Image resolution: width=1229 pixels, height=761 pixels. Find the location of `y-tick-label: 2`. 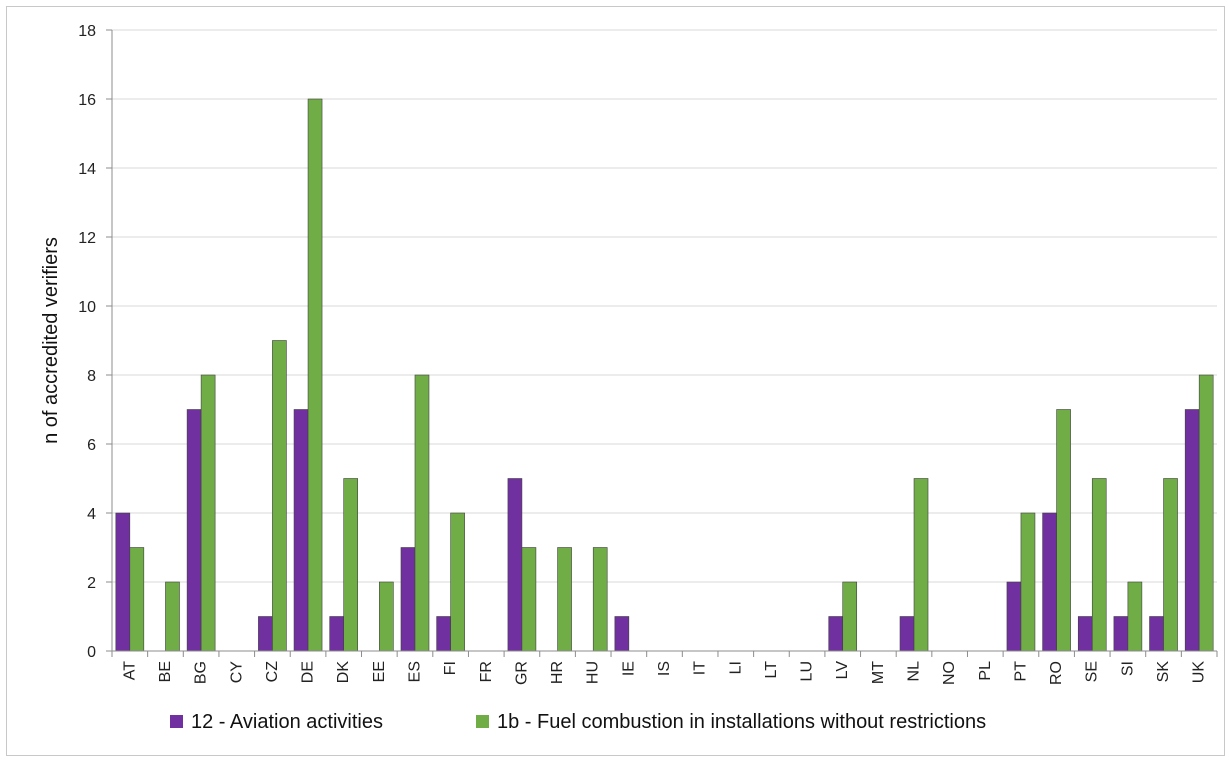

y-tick-label: 2 is located at coordinates (91, 583).